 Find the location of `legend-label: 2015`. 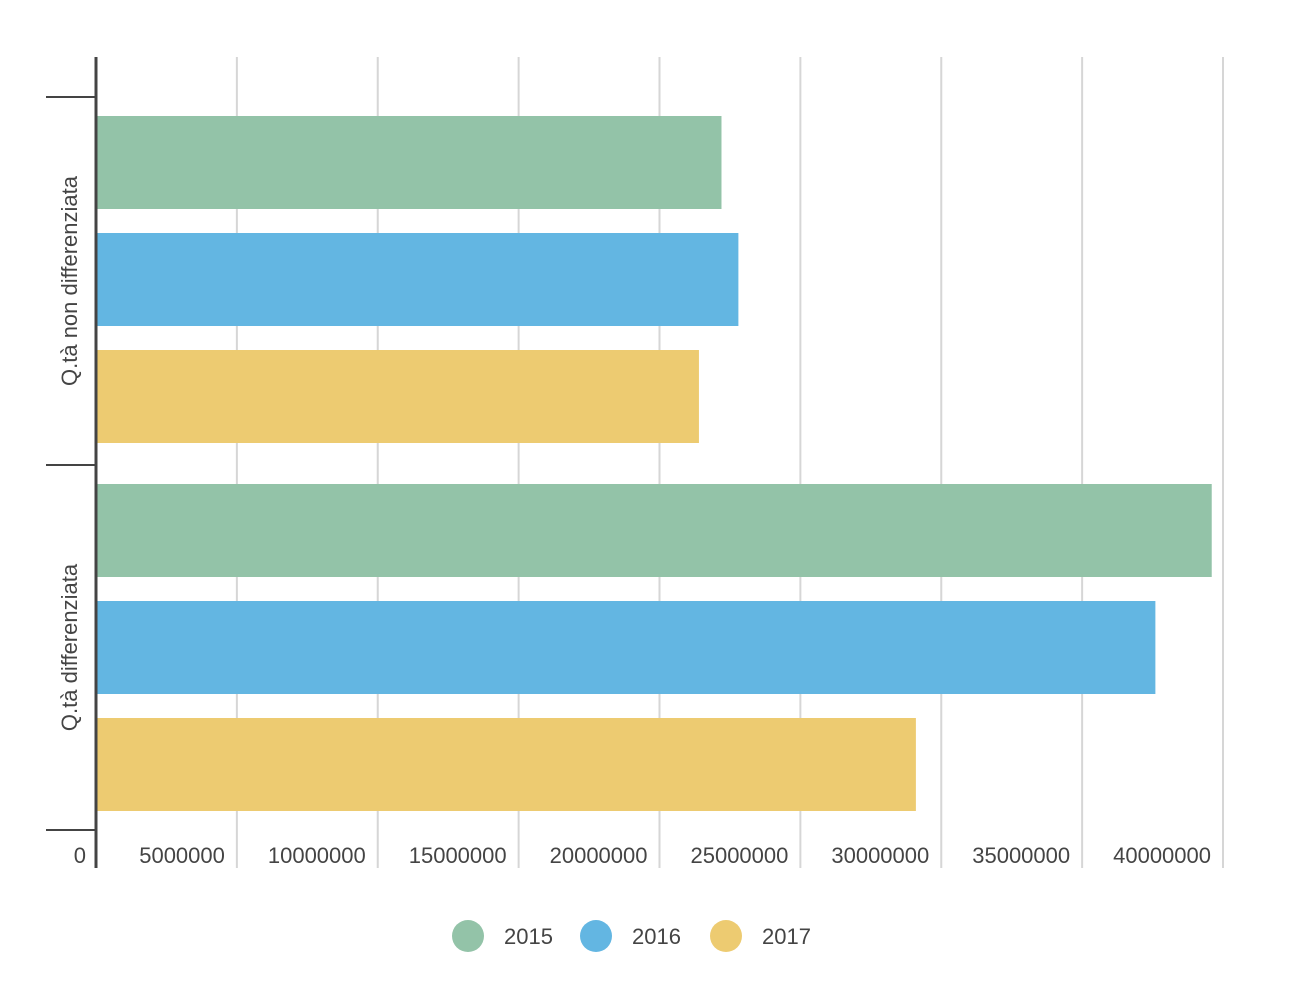

legend-label: 2015 is located at coordinates (528, 936).